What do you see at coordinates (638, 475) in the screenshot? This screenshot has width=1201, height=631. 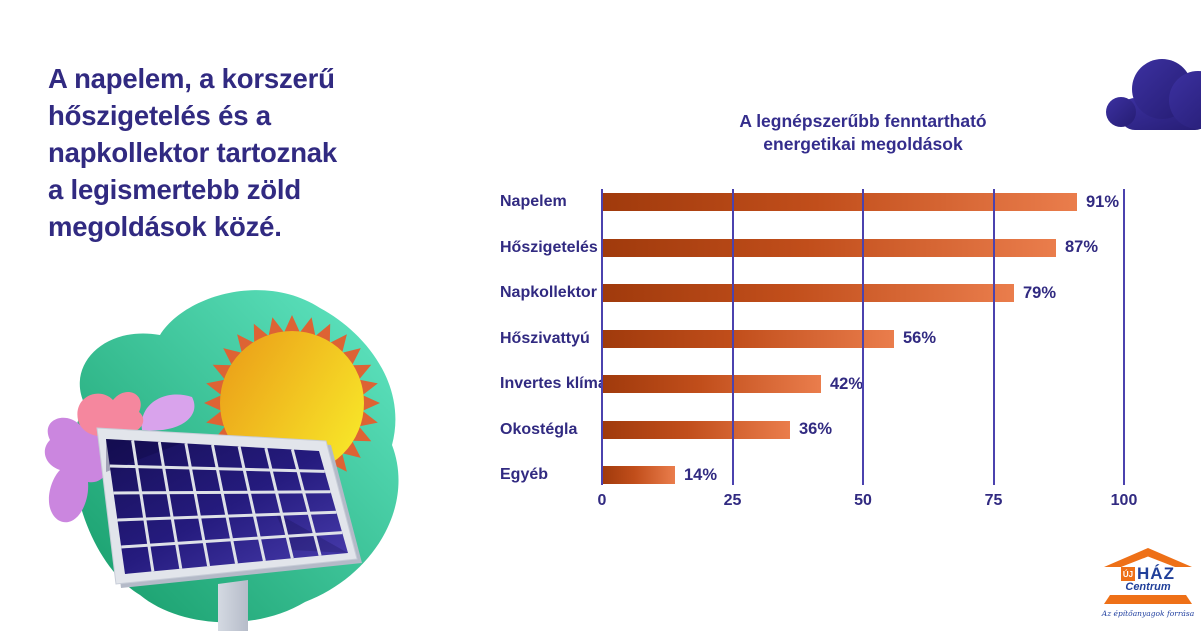 I see `bar-egyeb` at bounding box center [638, 475].